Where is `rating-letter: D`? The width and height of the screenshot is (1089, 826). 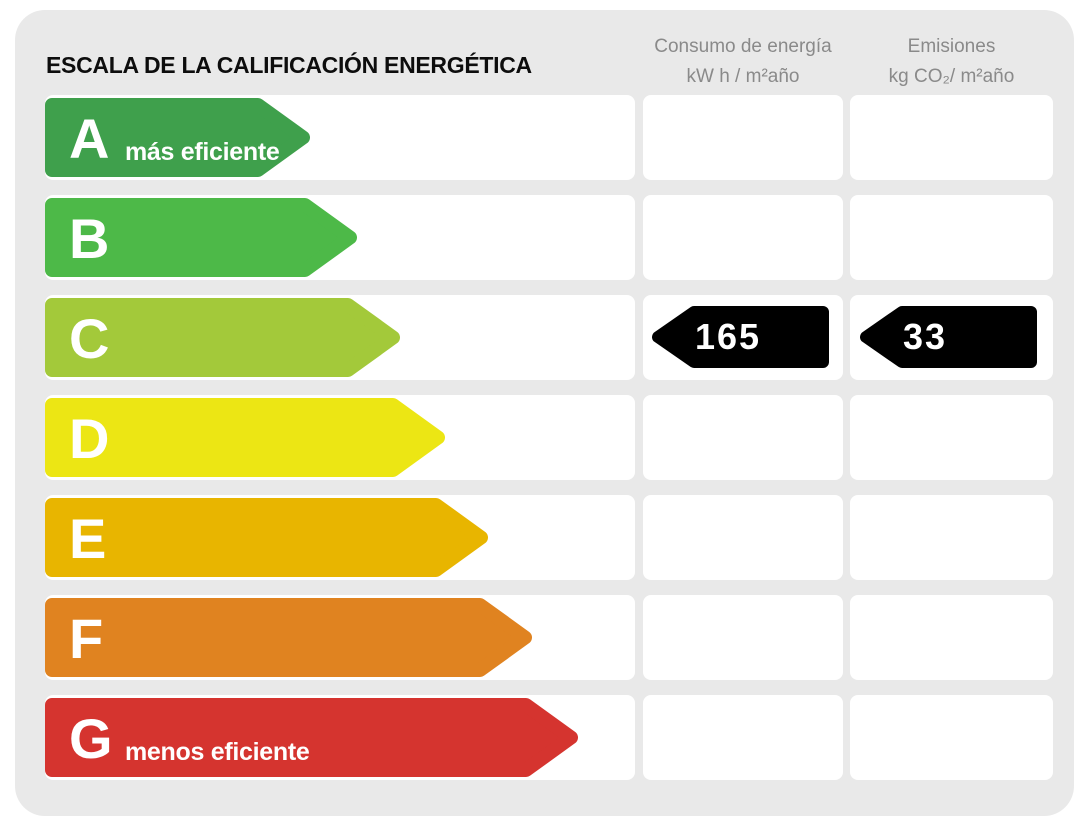 rating-letter: D is located at coordinates (89, 438).